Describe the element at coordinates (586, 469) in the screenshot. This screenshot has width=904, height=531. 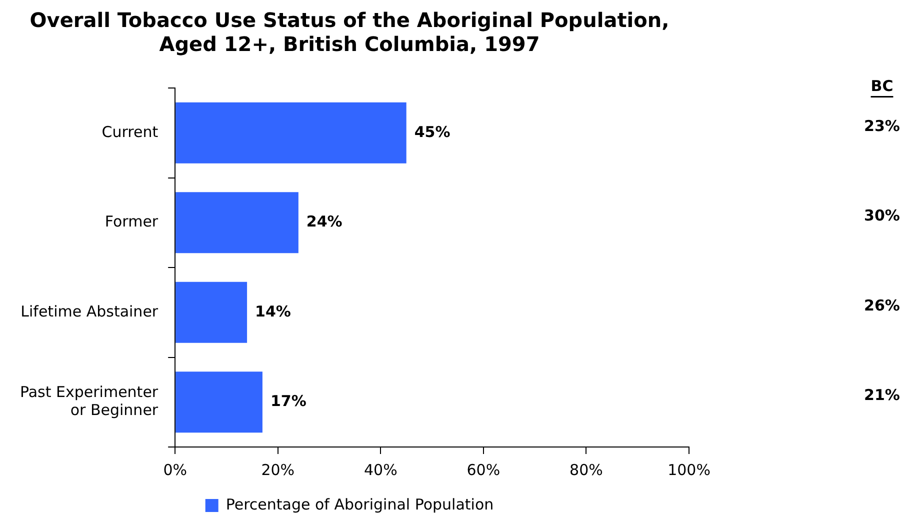
I see `x-tick-label: 80%` at that location.